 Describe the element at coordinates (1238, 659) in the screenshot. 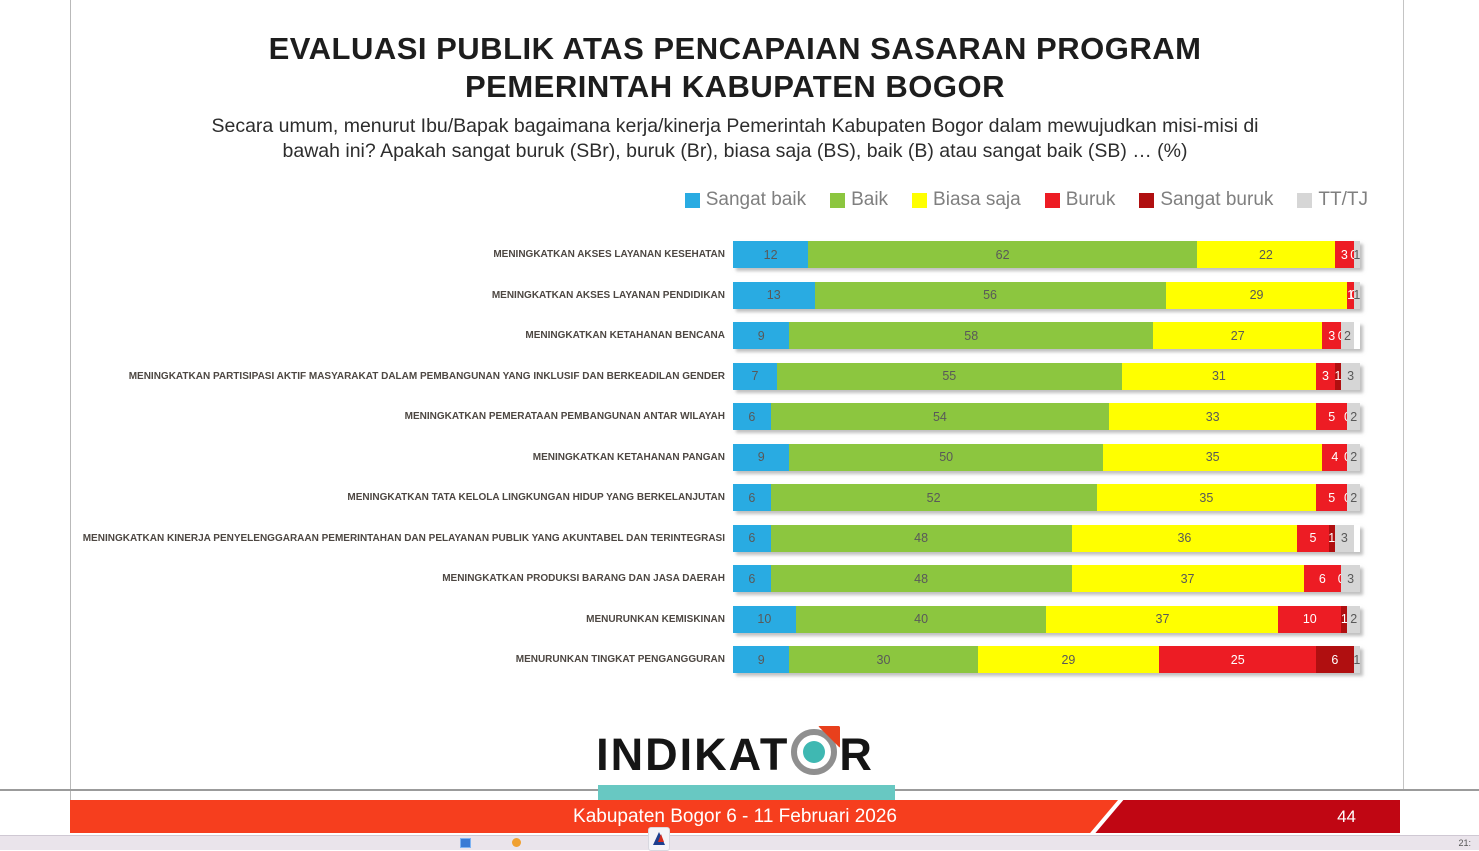

I see `bar-segment-buruk: 25` at that location.